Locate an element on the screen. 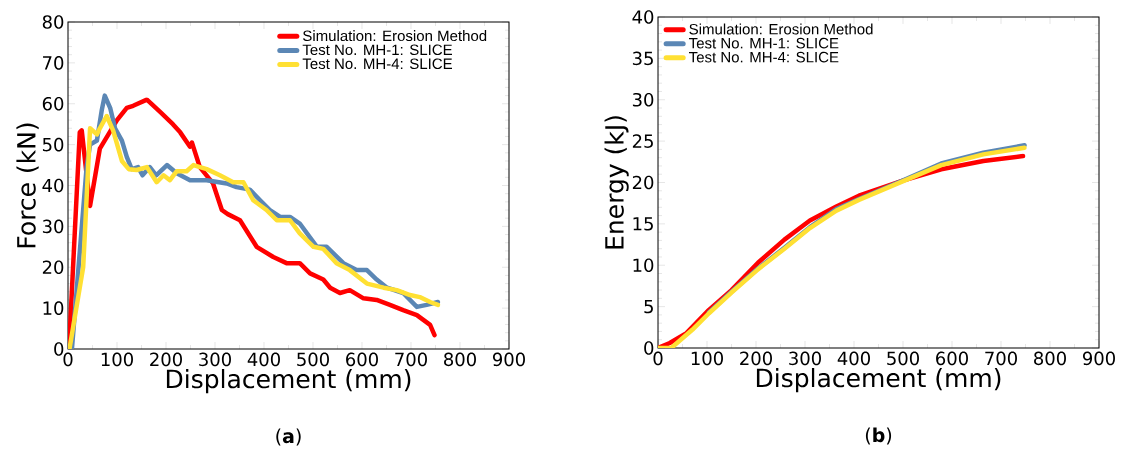 The height and width of the screenshot is (466, 1121). y-tick-label: 35 is located at coordinates (642, 58).